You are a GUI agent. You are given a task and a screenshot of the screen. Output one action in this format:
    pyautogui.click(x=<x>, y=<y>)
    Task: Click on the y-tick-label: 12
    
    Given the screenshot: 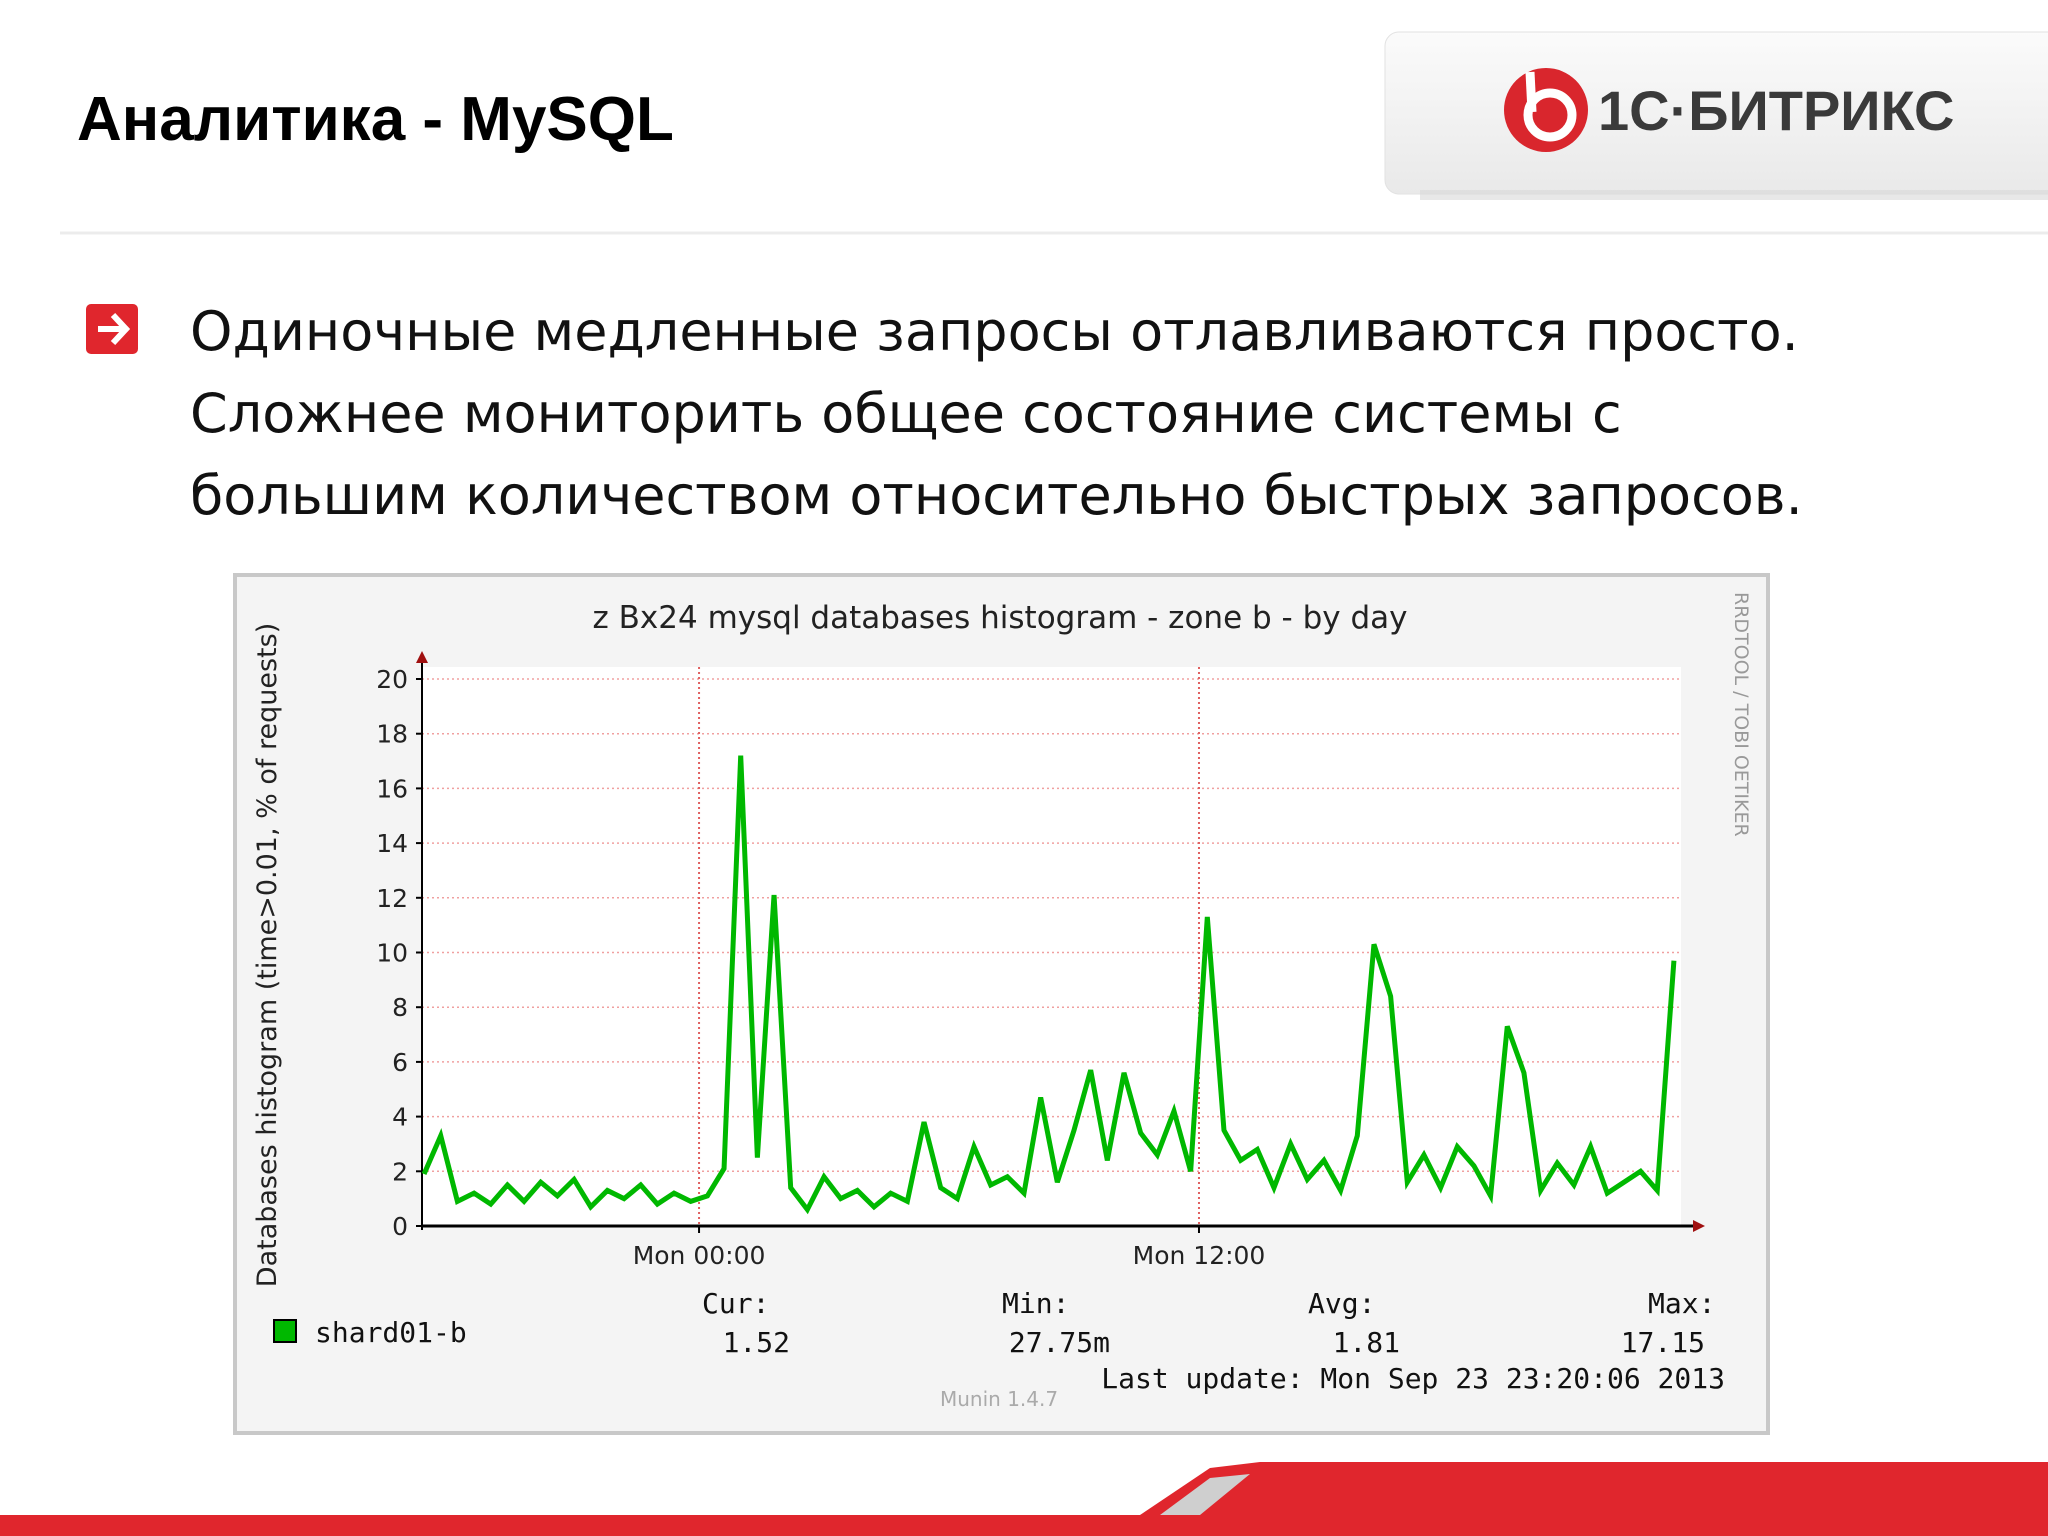 What is the action you would take?
    pyautogui.click(x=392, y=898)
    